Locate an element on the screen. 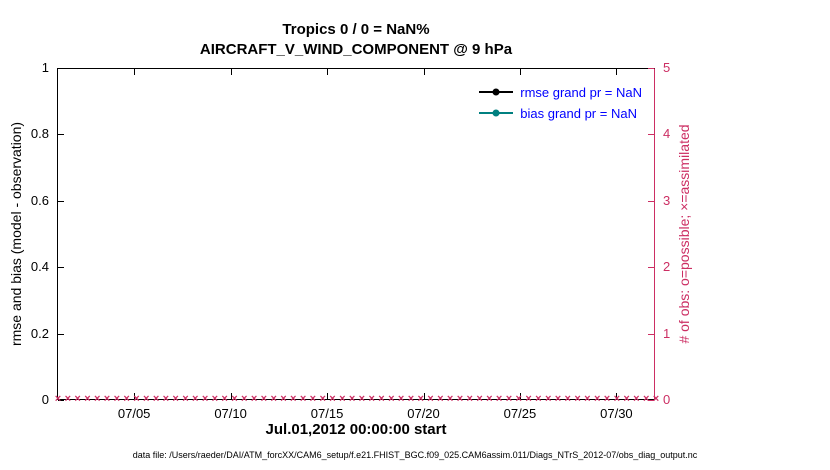 This screenshot has height=470, width=830. right-y-tick-label: 4 is located at coordinates (667, 134).